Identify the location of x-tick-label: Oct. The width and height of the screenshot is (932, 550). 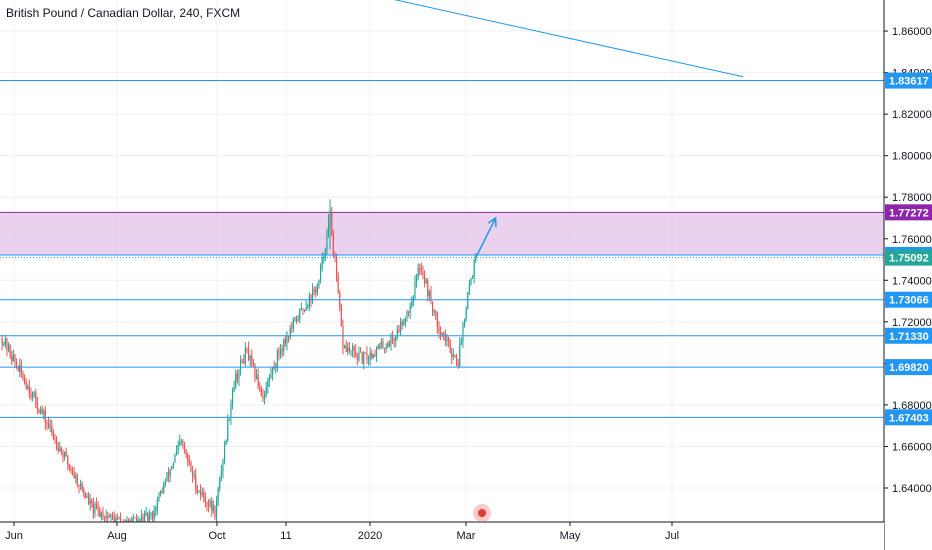
(216, 536).